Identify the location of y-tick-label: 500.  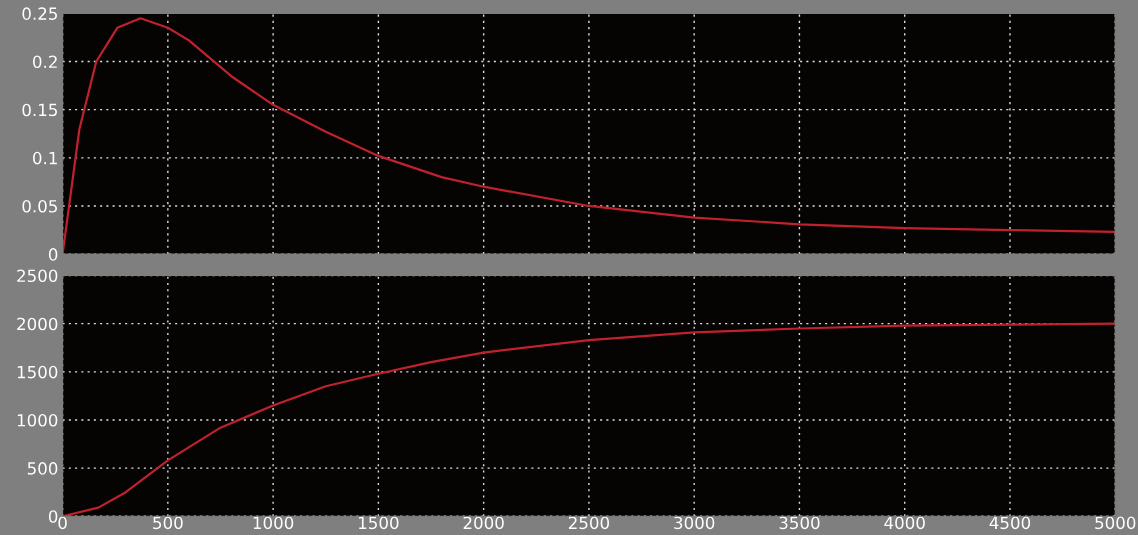
(42, 468).